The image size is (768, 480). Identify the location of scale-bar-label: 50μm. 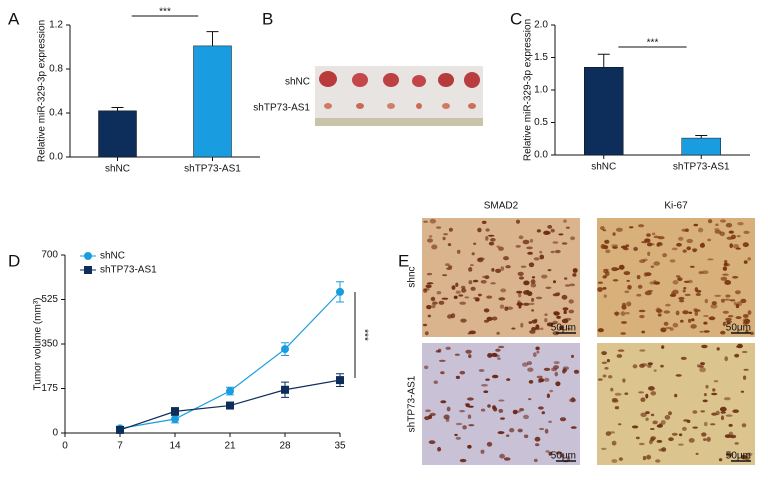
(738, 328).